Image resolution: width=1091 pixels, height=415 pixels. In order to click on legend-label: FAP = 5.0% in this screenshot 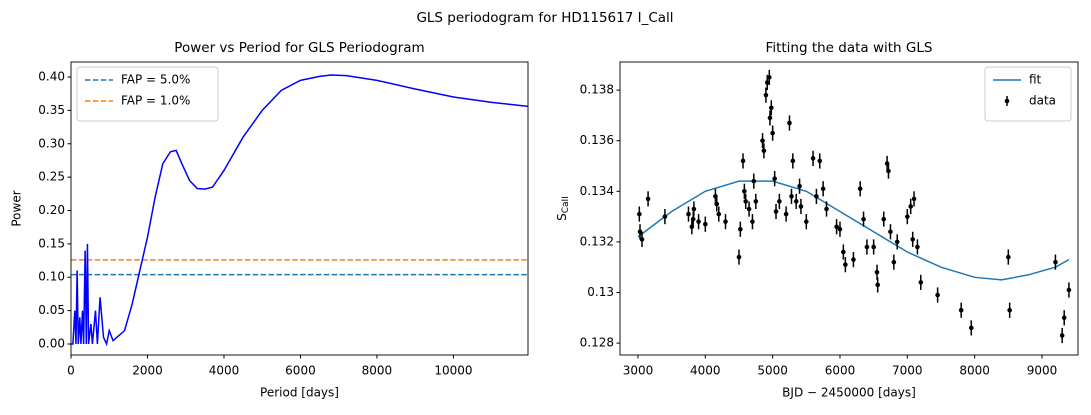, I will do `click(155, 80)`.